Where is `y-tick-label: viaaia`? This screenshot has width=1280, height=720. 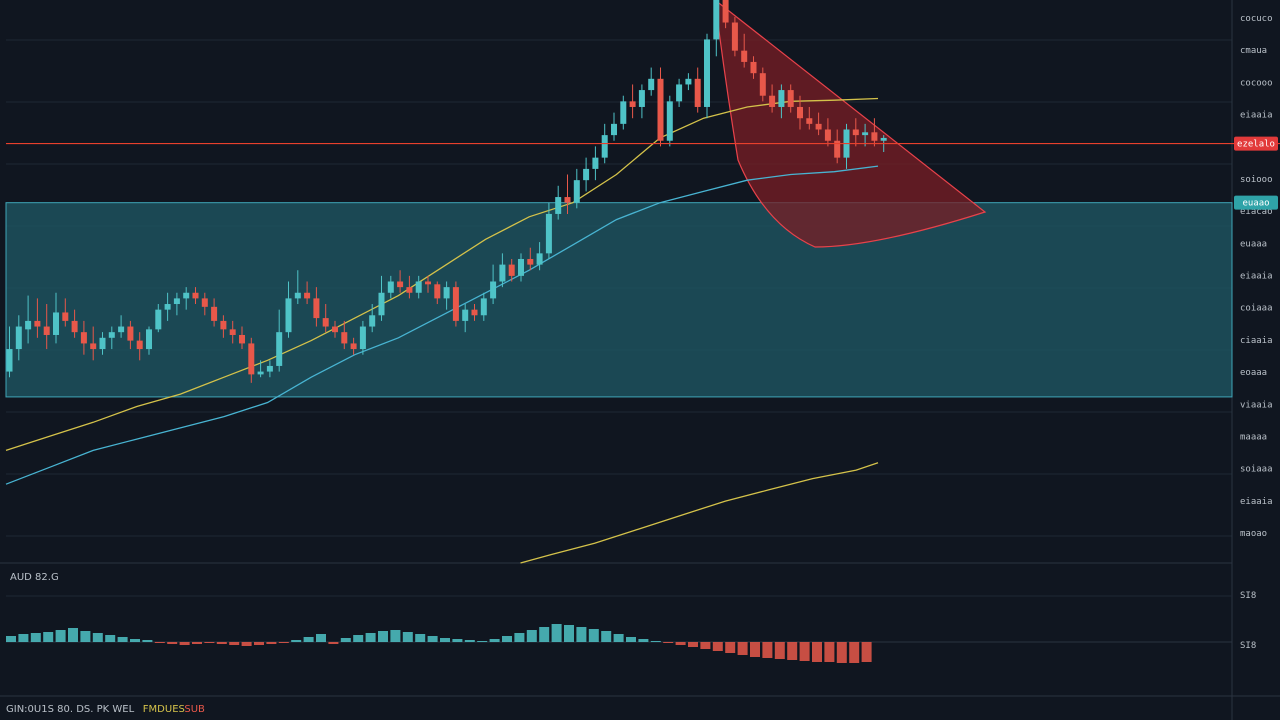
y-tick-label: viaaia is located at coordinates (1256, 405).